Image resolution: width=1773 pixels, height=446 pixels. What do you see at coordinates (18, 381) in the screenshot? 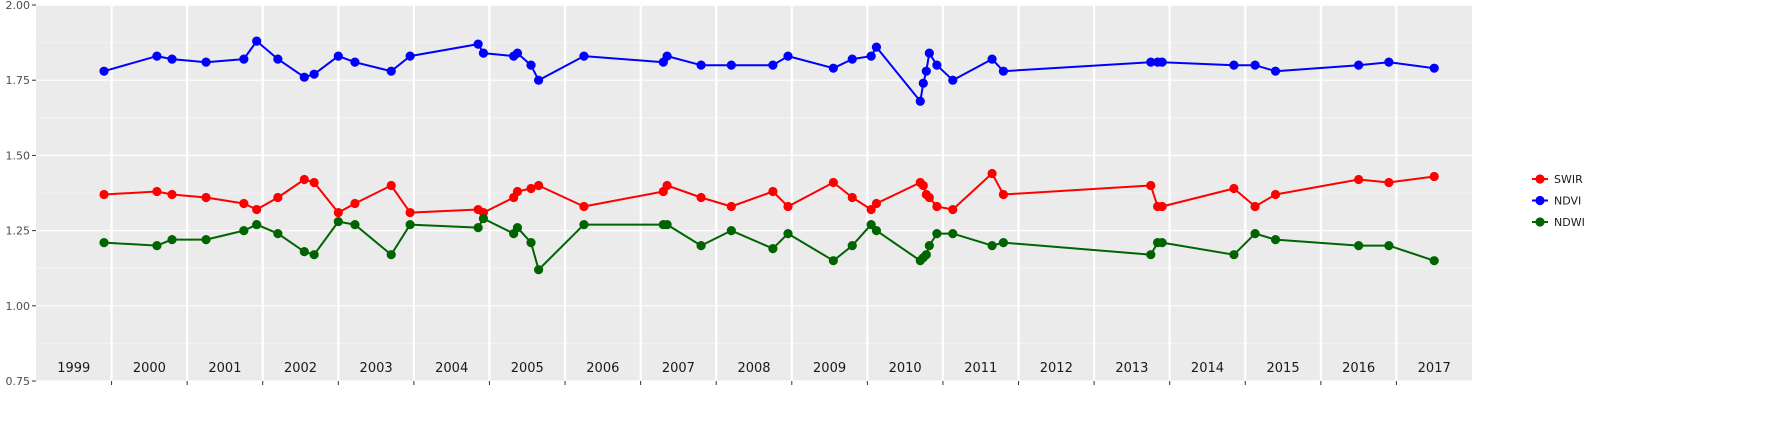
I see `y-tick-label: 0.75` at bounding box center [18, 381].